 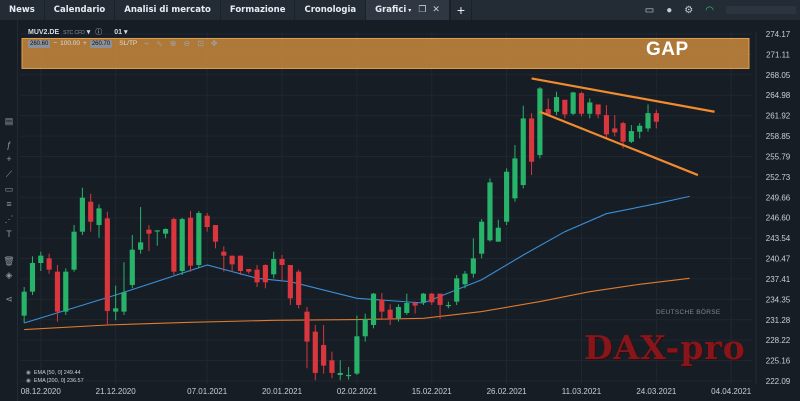 I want to click on ema50-legend: ◉ EMA [50, 0] 249.44, so click(x=53, y=373).